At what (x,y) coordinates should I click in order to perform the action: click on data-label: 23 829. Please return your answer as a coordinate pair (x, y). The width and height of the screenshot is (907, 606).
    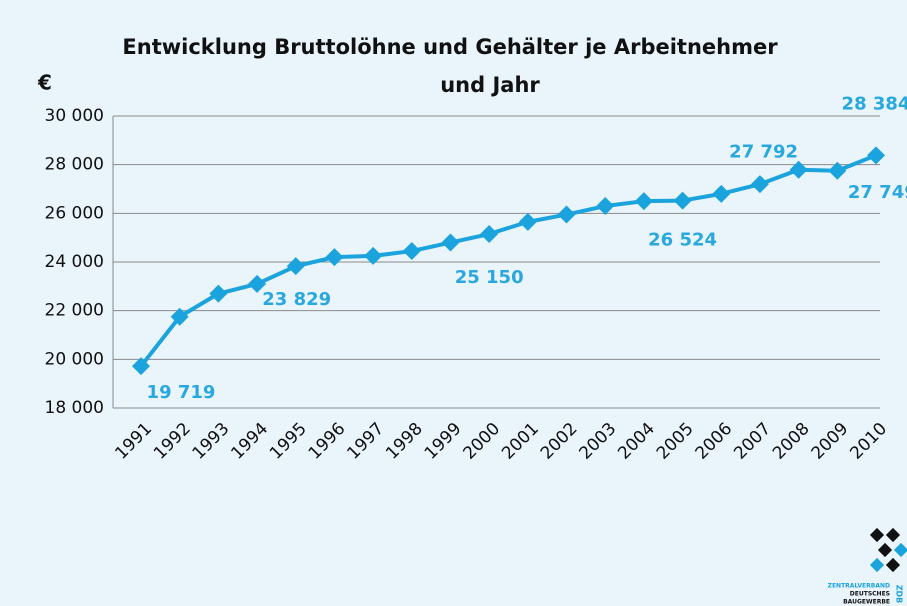
    Looking at the image, I should click on (296, 299).